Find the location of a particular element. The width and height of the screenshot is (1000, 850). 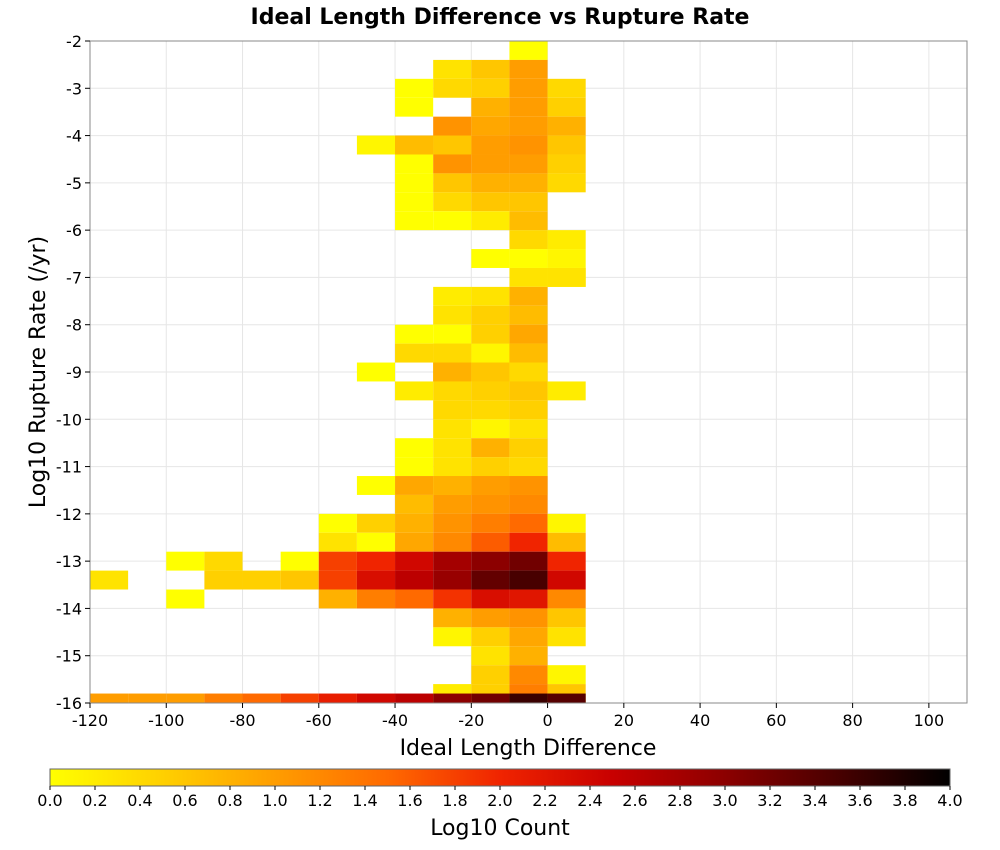

y-tick-label: -3 is located at coordinates (74, 88).